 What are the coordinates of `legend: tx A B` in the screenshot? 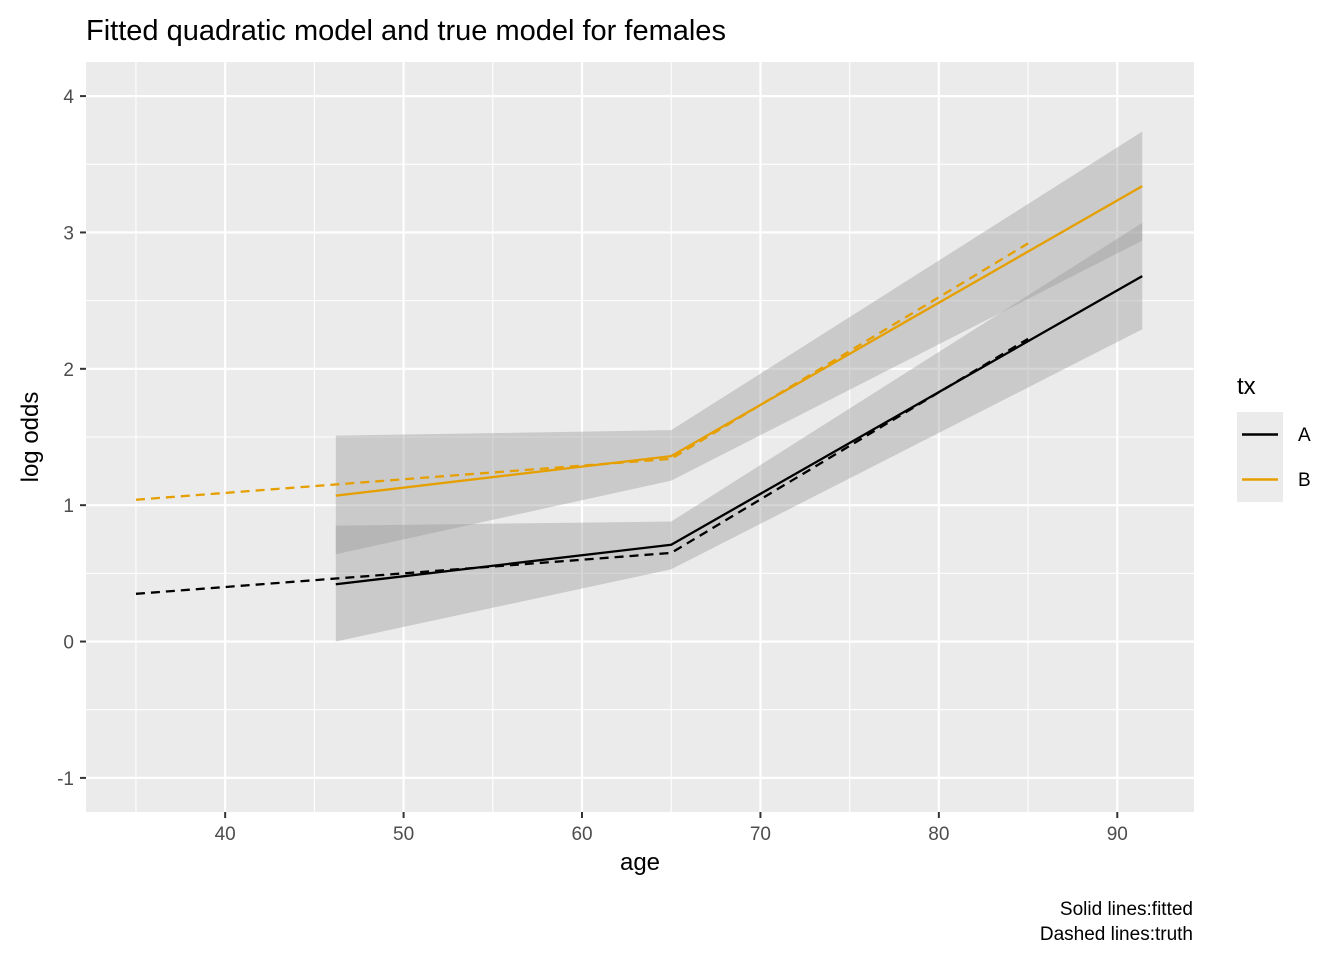 It's located at (1274, 437).